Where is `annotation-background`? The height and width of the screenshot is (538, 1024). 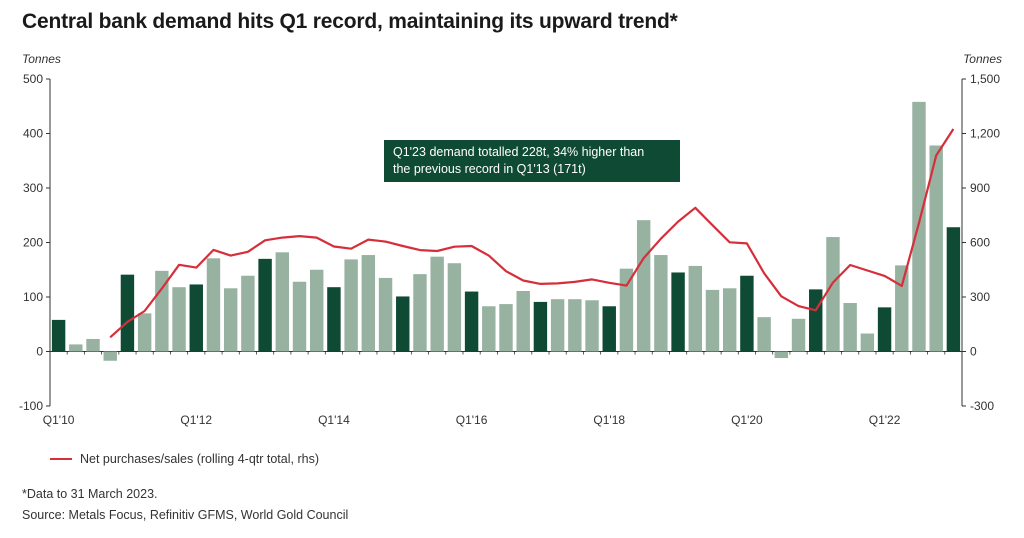
annotation-background is located at coordinates (532, 161).